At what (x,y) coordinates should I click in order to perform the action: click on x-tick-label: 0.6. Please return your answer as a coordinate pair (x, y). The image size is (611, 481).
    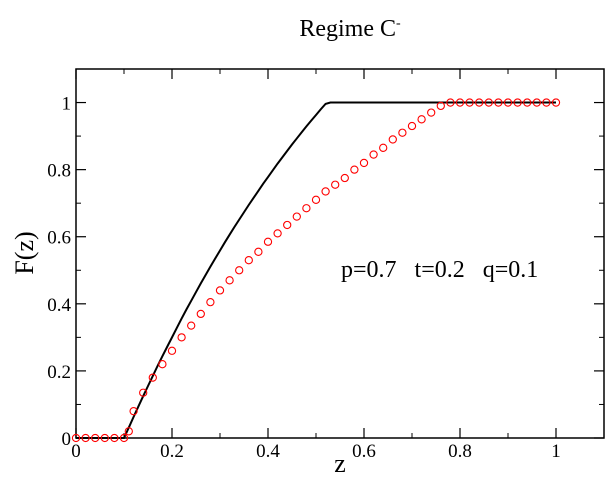
    Looking at the image, I should click on (364, 451).